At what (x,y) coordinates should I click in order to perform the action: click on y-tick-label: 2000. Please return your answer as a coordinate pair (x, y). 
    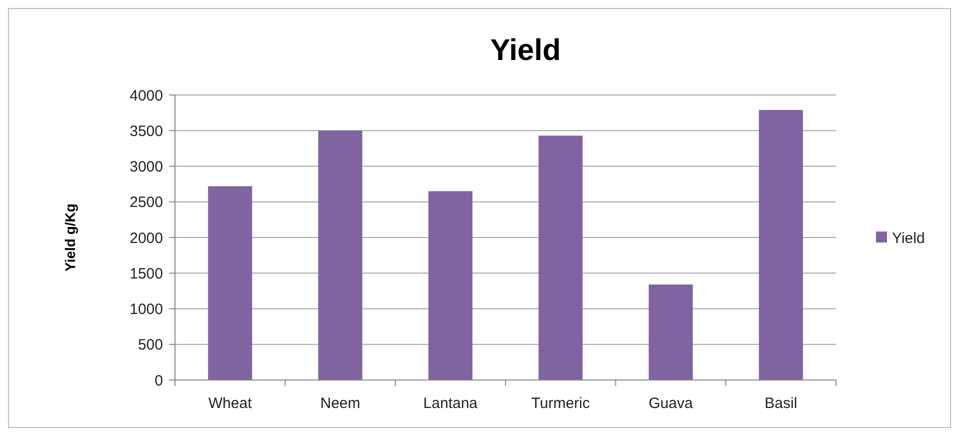
    Looking at the image, I should click on (146, 238).